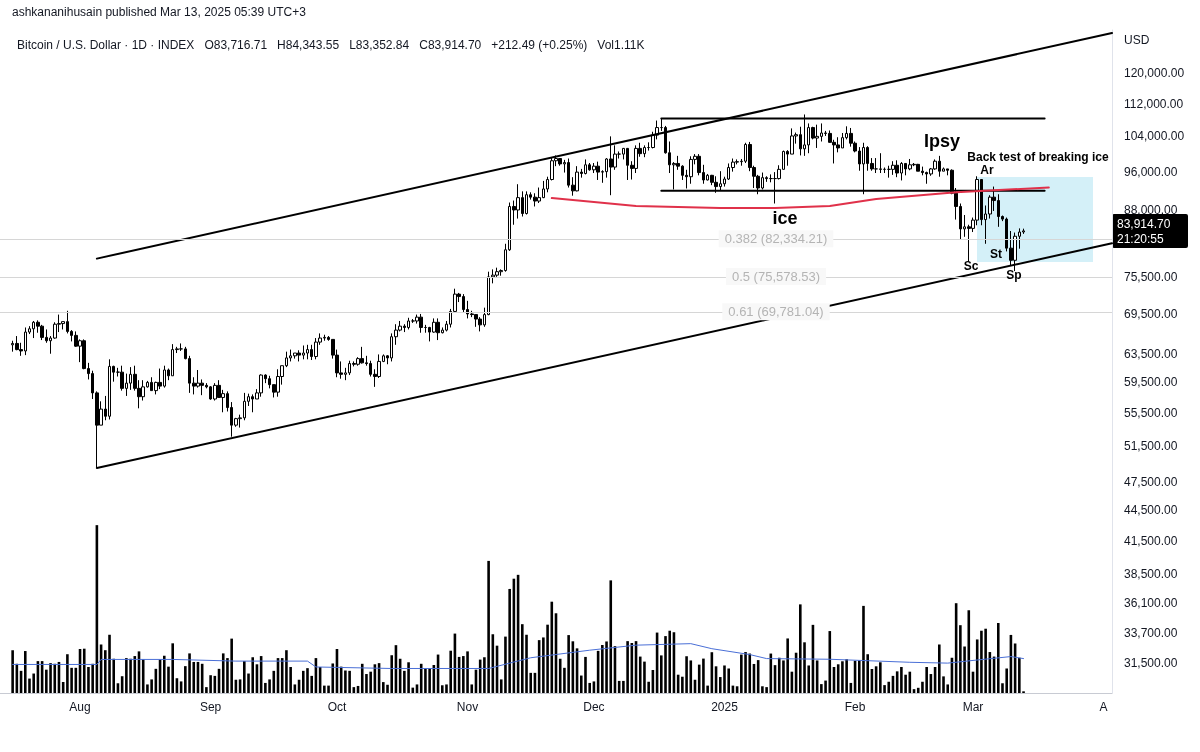 This screenshot has height=752, width=1200. Describe the element at coordinates (996, 254) in the screenshot. I see `annotation: St` at that location.